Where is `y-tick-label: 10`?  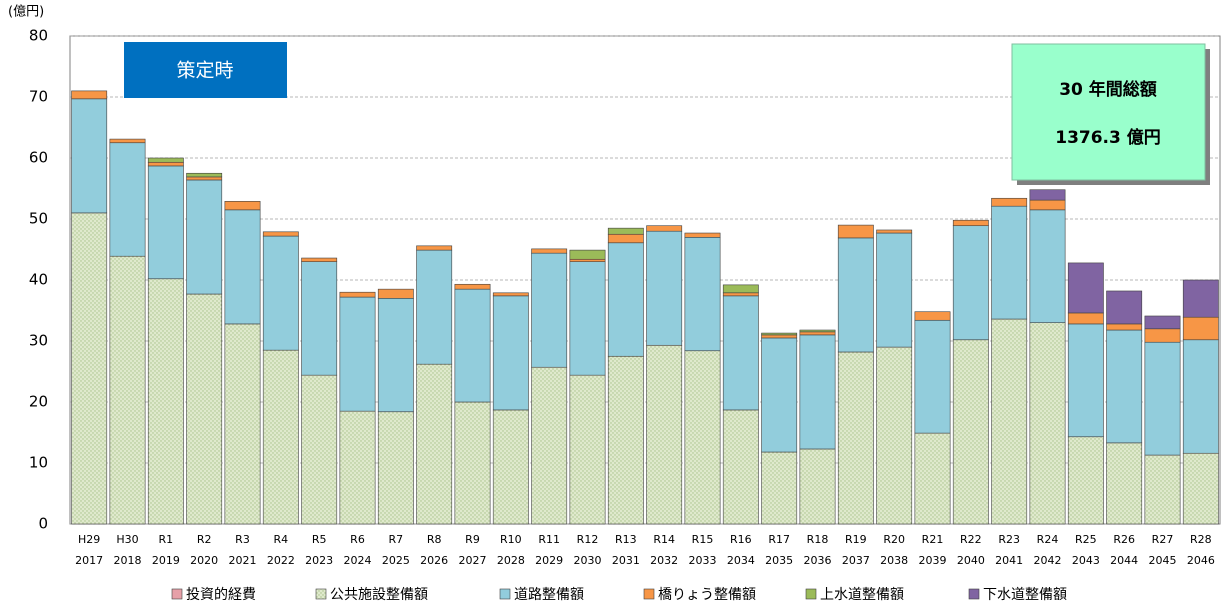
y-tick-label: 10 is located at coordinates (38, 463).